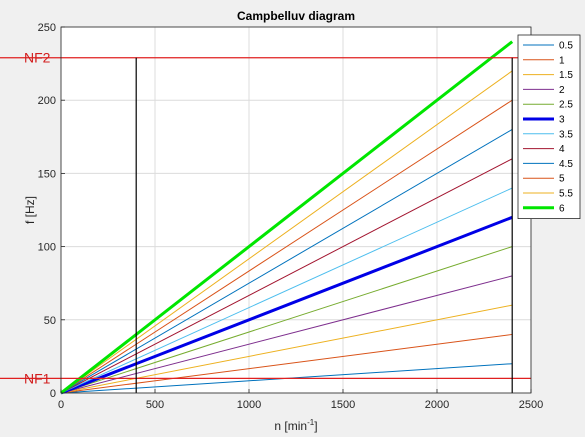  I want to click on x-tick-label: 2000, so click(437, 405).